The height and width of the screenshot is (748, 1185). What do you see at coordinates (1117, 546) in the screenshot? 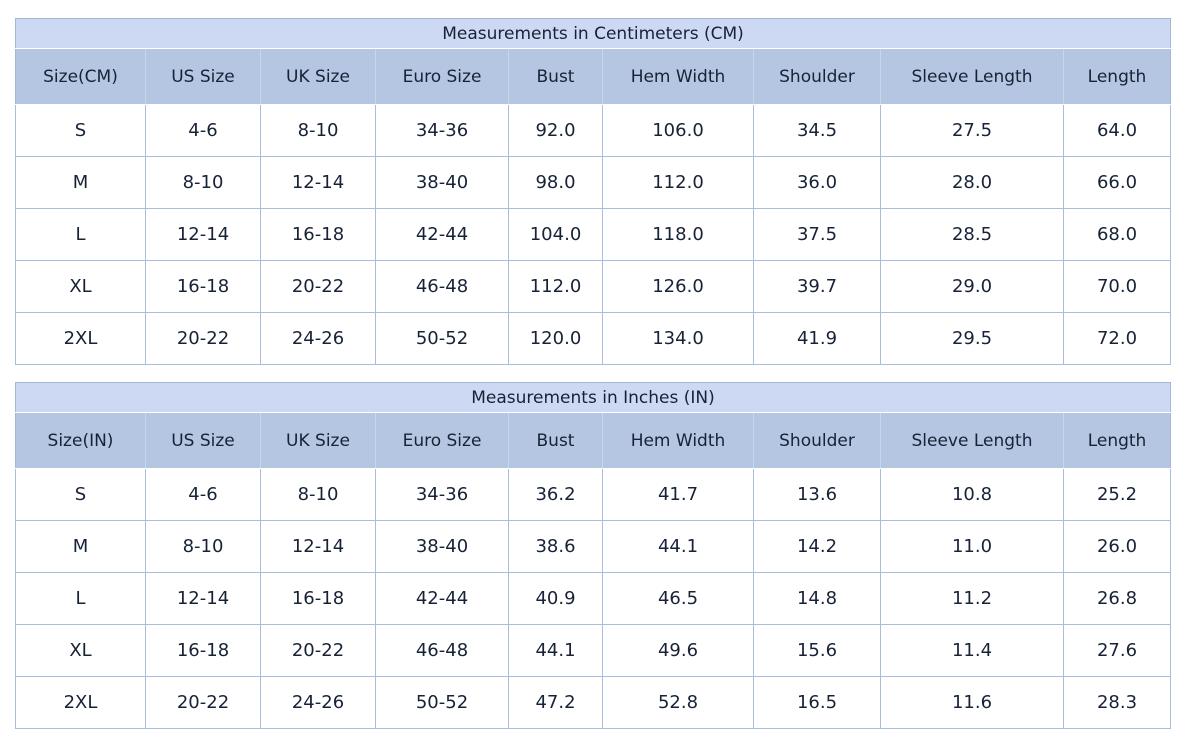
I see `measurement-cell: 26.0` at bounding box center [1117, 546].